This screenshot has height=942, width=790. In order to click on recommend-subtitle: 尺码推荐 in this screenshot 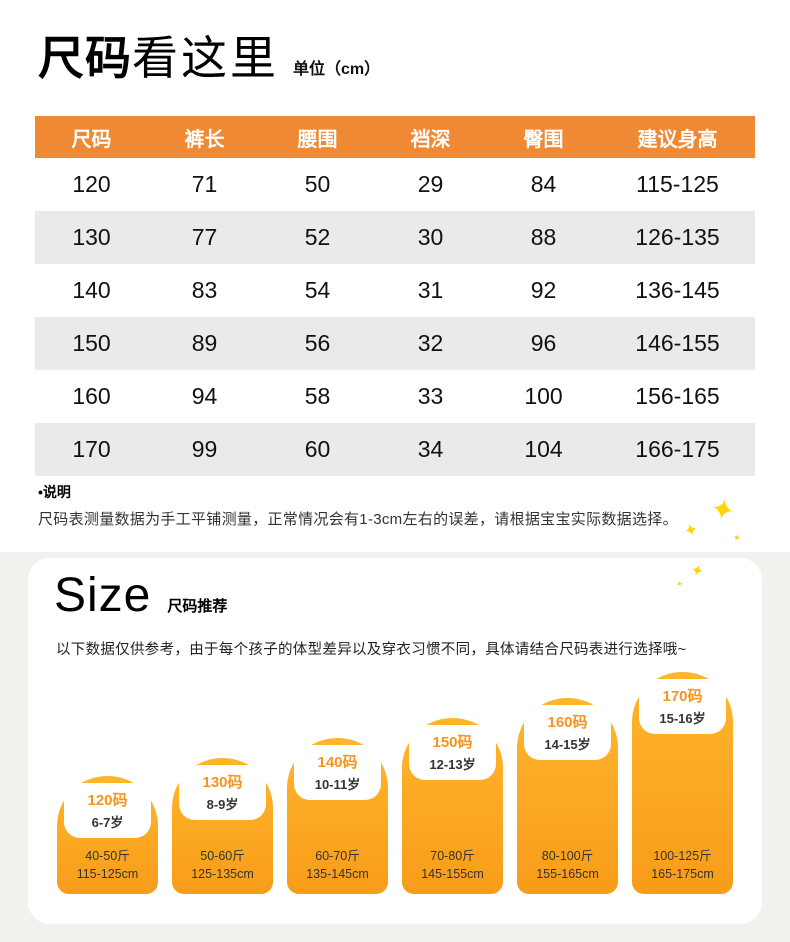, I will do `click(197, 606)`.